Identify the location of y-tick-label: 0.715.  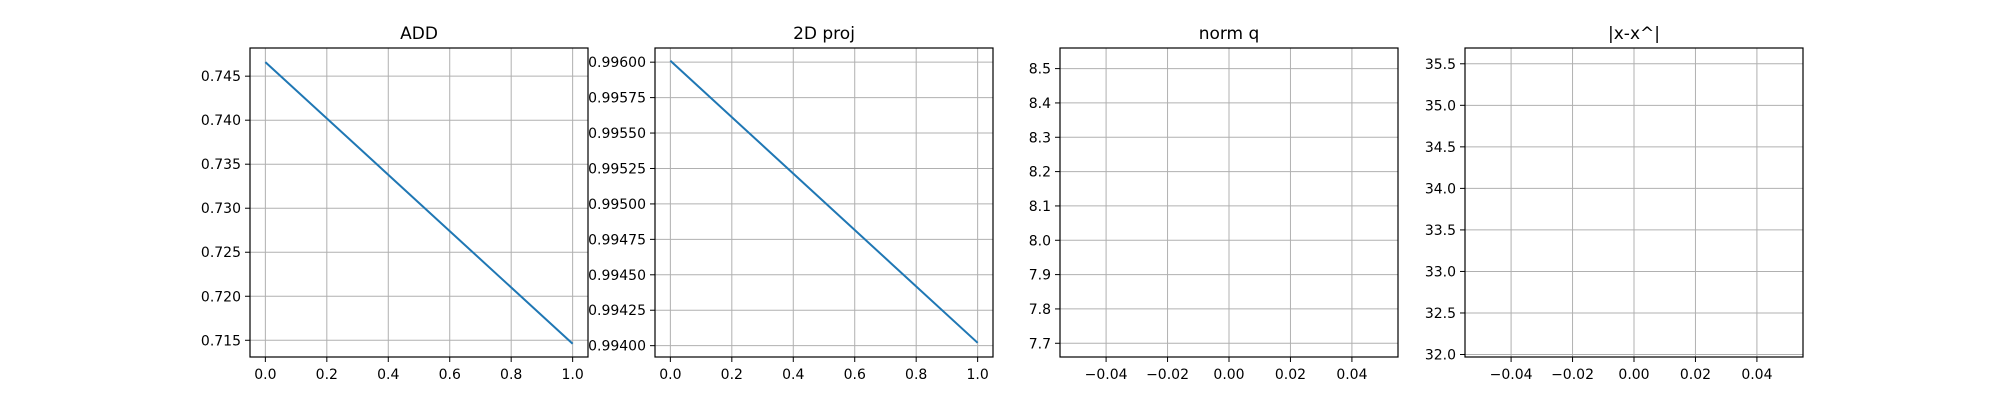
(221, 341).